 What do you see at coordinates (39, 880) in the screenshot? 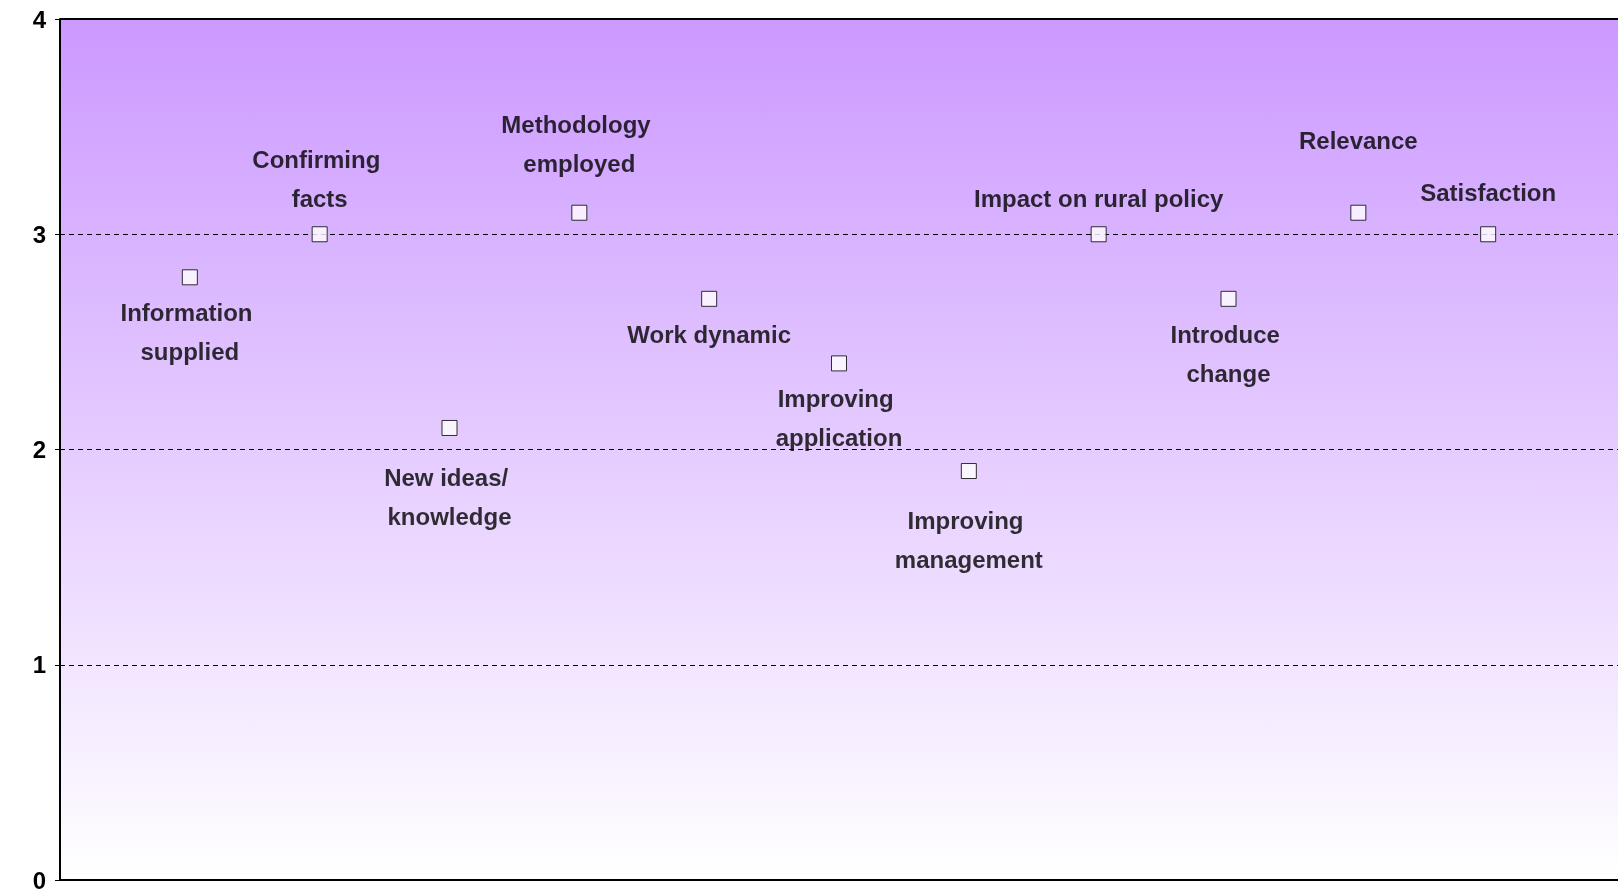
I see `y-tick-label: 0` at bounding box center [39, 880].